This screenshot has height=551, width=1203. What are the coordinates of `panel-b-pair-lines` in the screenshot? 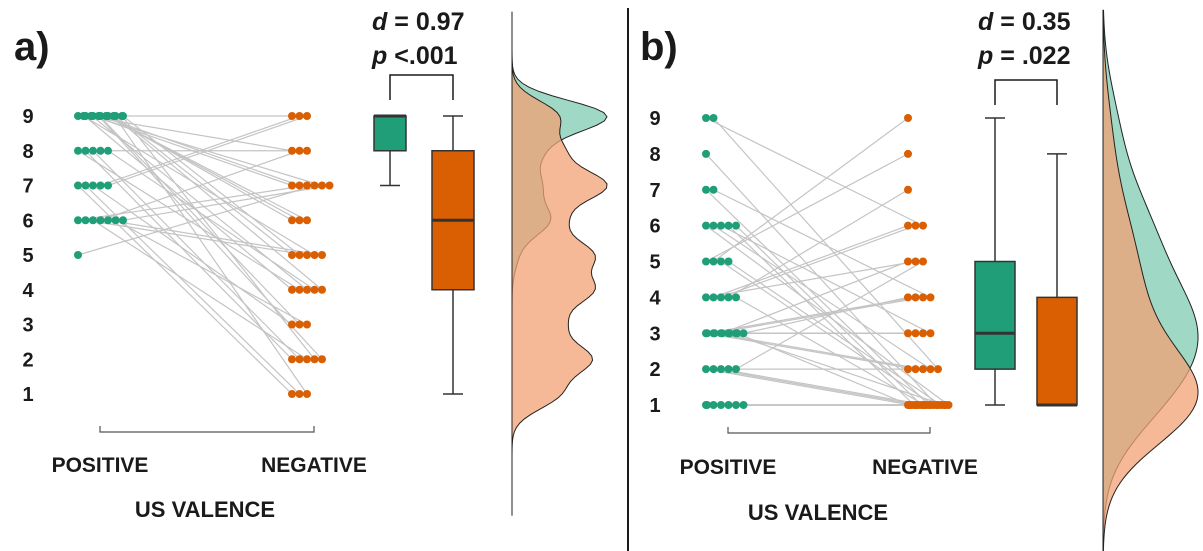 It's located at (827, 261).